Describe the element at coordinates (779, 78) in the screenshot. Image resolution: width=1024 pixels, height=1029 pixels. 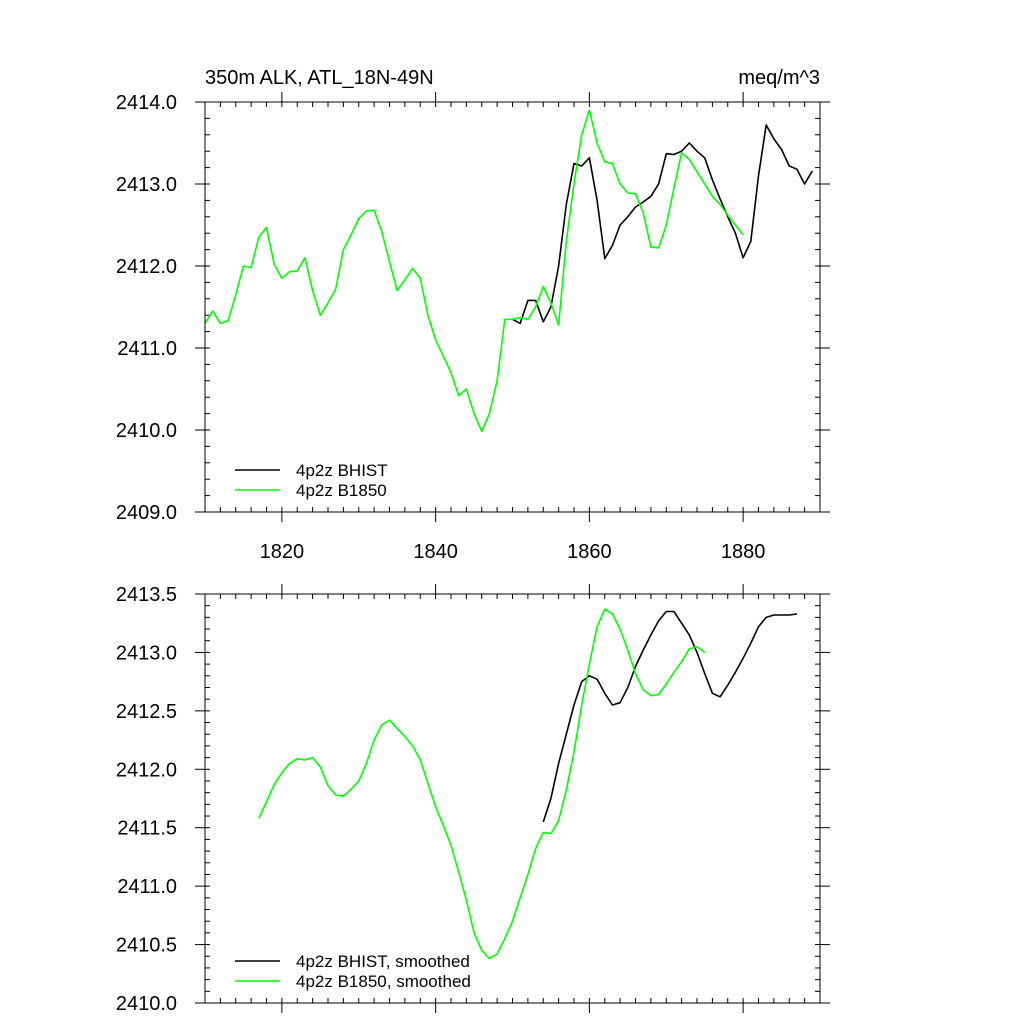
I see `top-panel-title-right: meq/m^3` at that location.